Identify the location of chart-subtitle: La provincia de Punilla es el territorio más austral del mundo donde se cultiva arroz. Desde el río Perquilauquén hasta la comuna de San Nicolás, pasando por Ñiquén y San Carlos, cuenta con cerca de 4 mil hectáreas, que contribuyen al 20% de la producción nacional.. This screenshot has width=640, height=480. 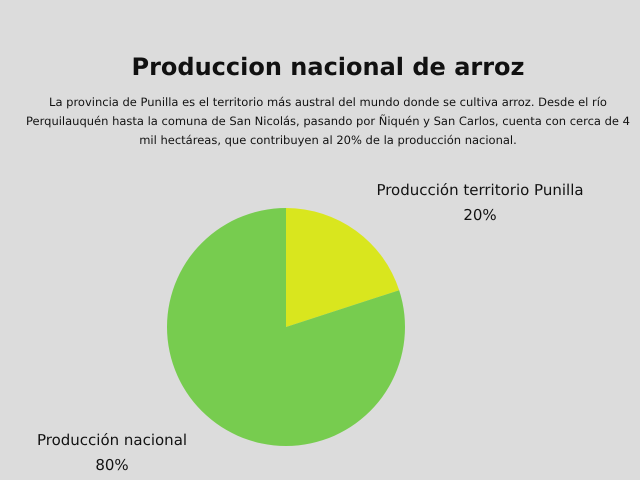
(328, 121).